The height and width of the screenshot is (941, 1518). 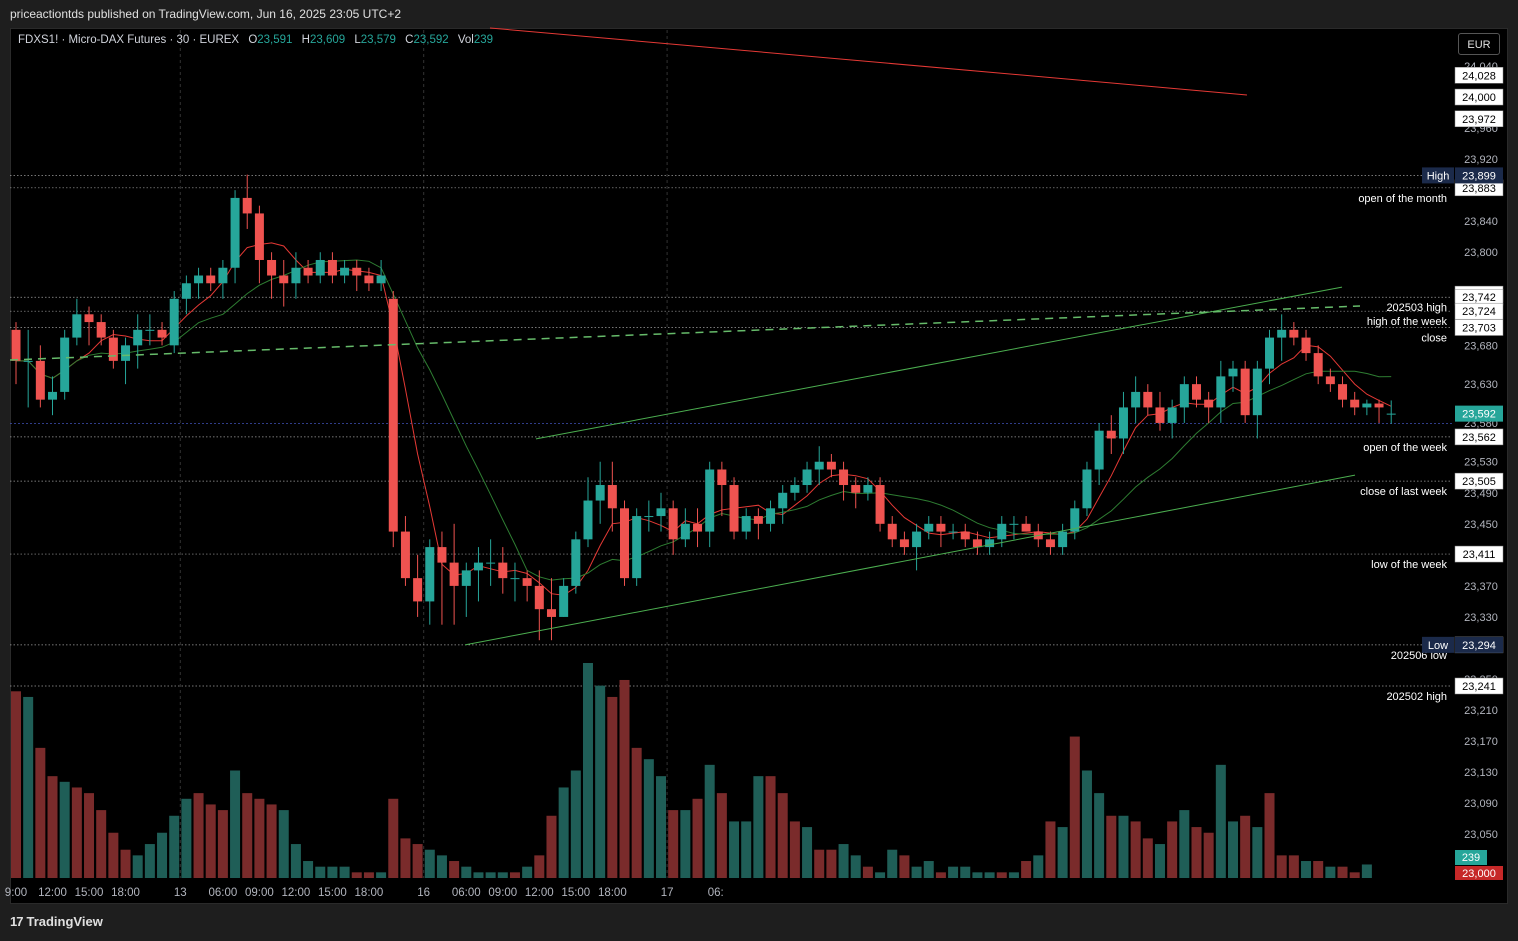 What do you see at coordinates (305, 40) in the screenshot?
I see `high-label: H` at bounding box center [305, 40].